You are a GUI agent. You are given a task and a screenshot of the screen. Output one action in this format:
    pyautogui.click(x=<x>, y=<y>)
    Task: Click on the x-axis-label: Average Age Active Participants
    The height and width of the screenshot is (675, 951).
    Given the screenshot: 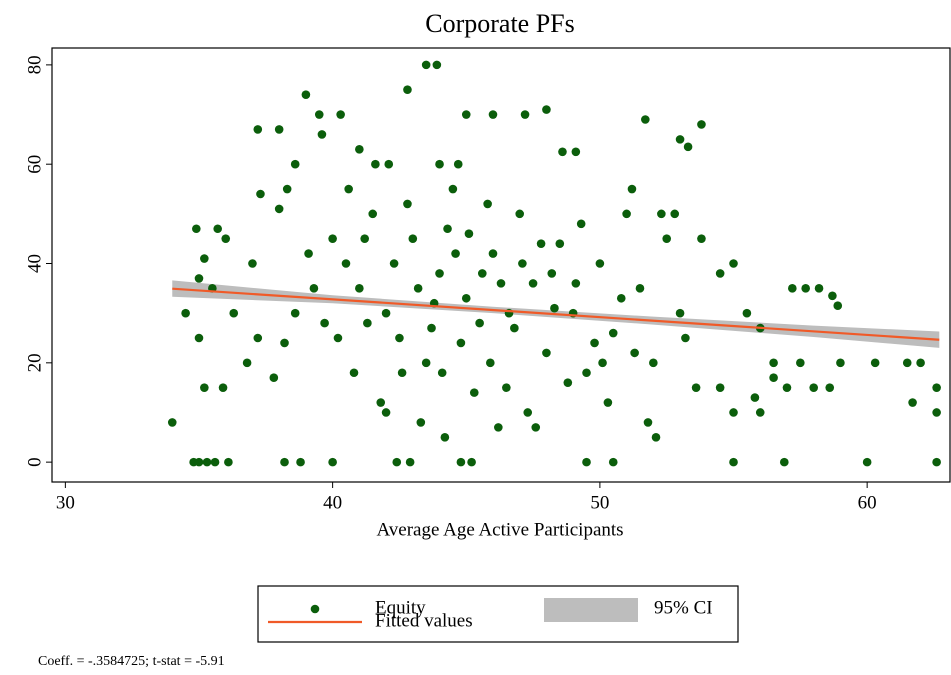 What is the action you would take?
    pyautogui.click(x=499, y=529)
    